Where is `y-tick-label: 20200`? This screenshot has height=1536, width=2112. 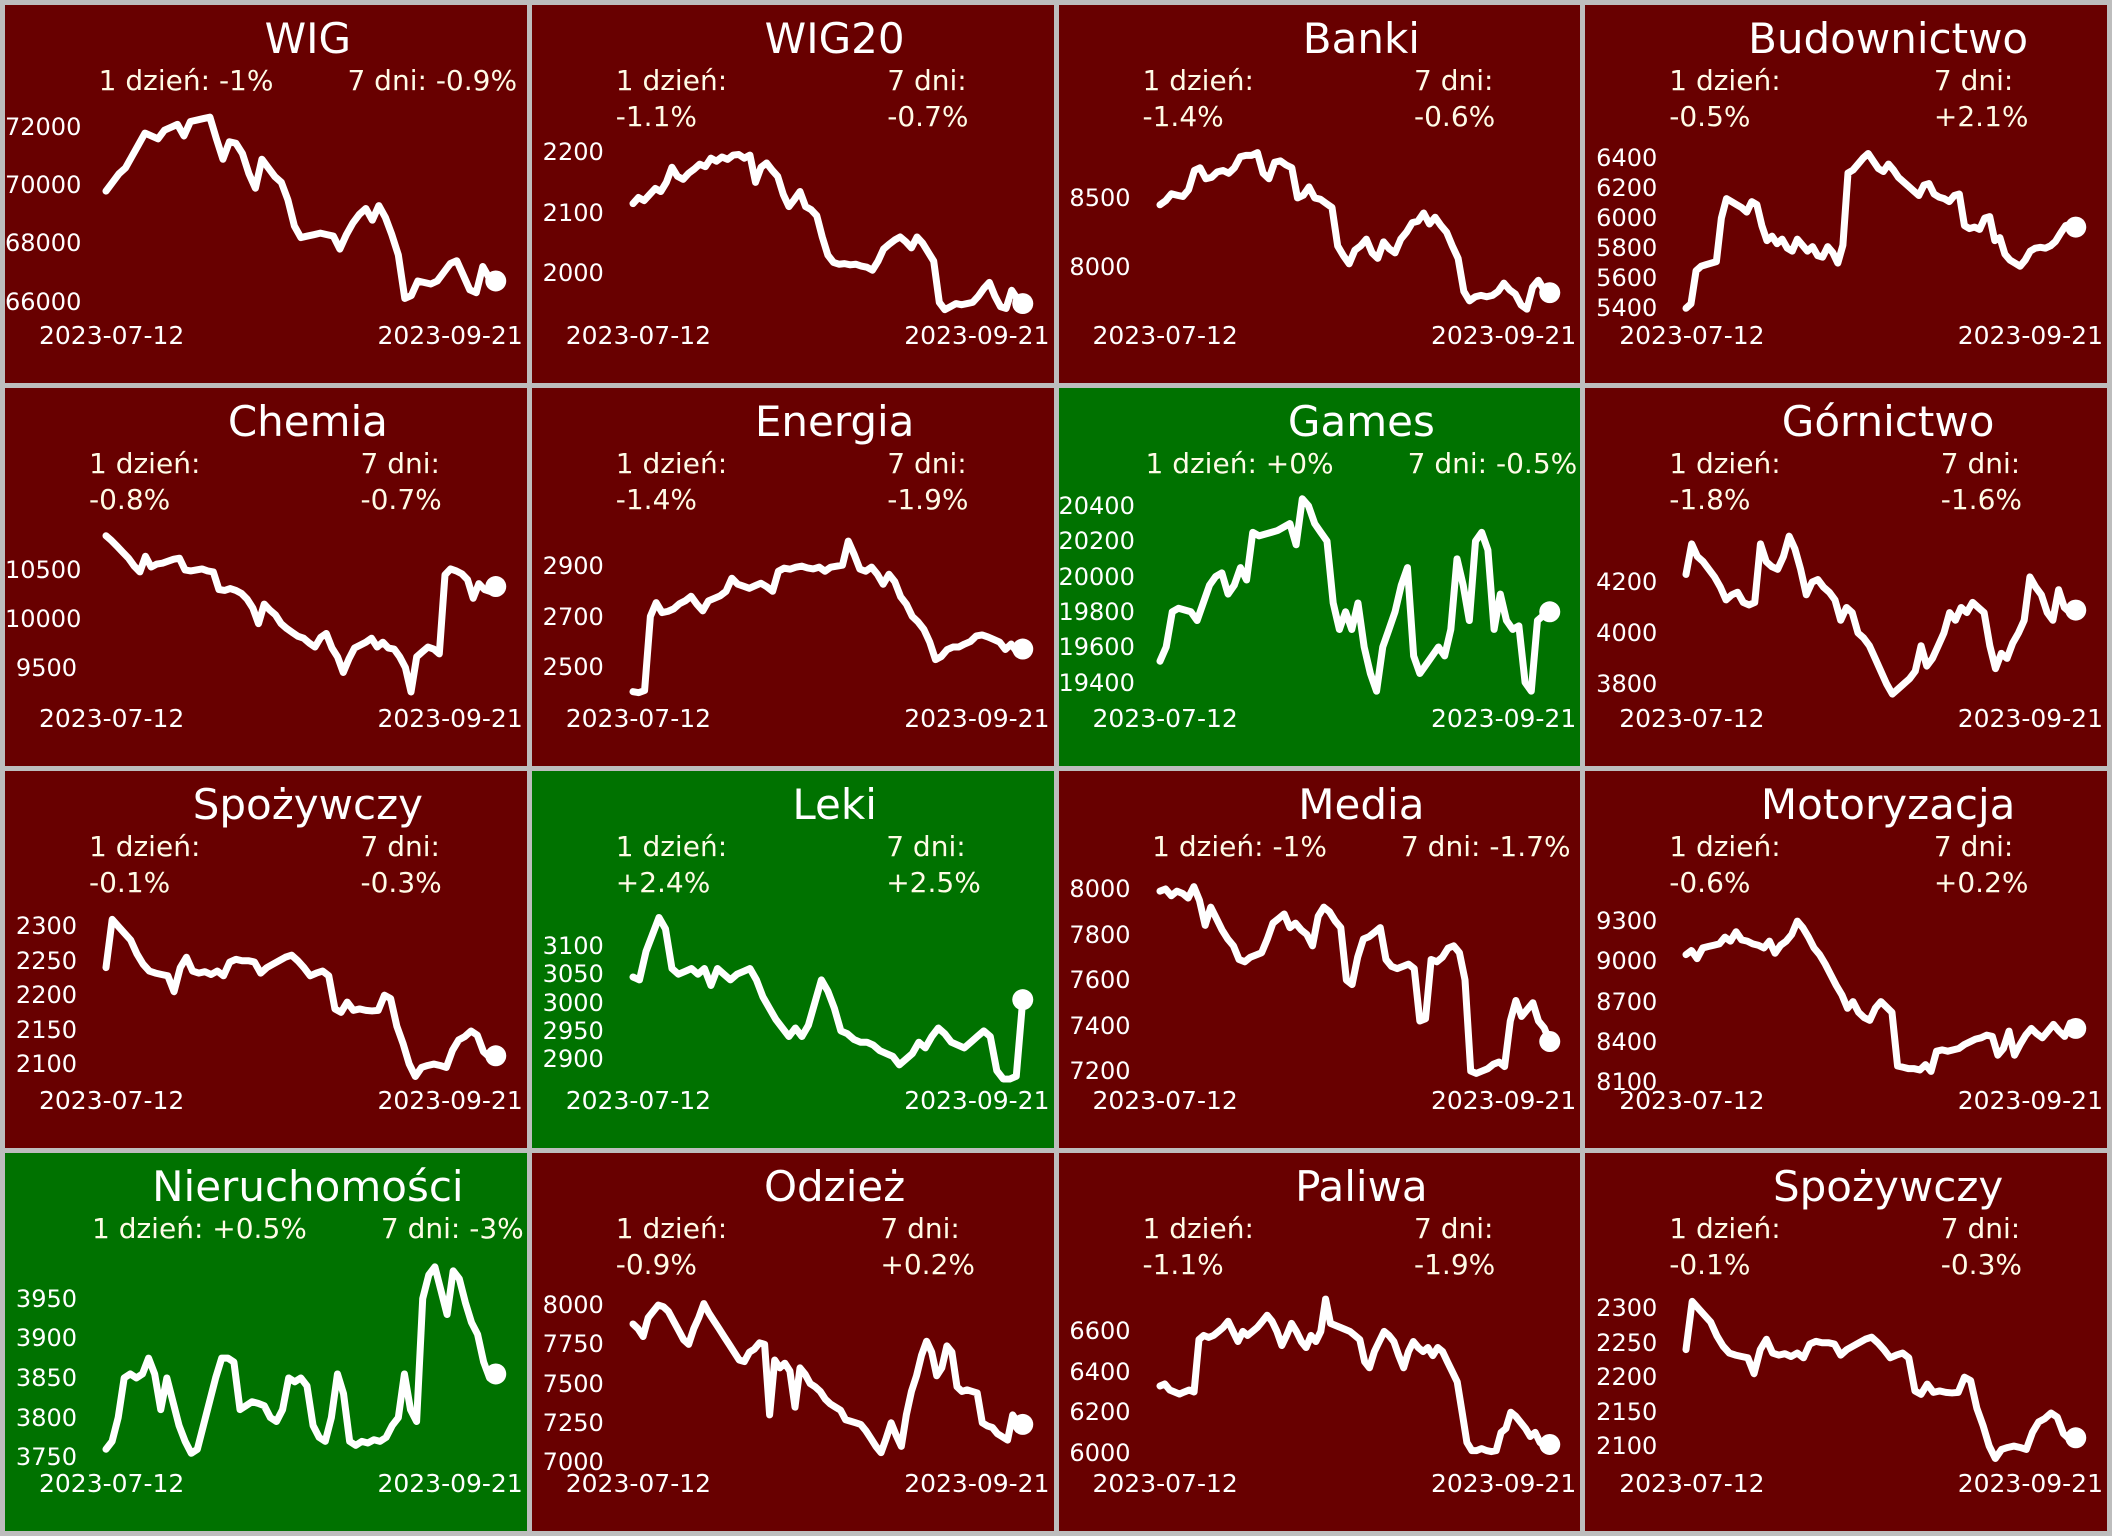
y-tick-label: 20200 is located at coordinates (1096, 540).